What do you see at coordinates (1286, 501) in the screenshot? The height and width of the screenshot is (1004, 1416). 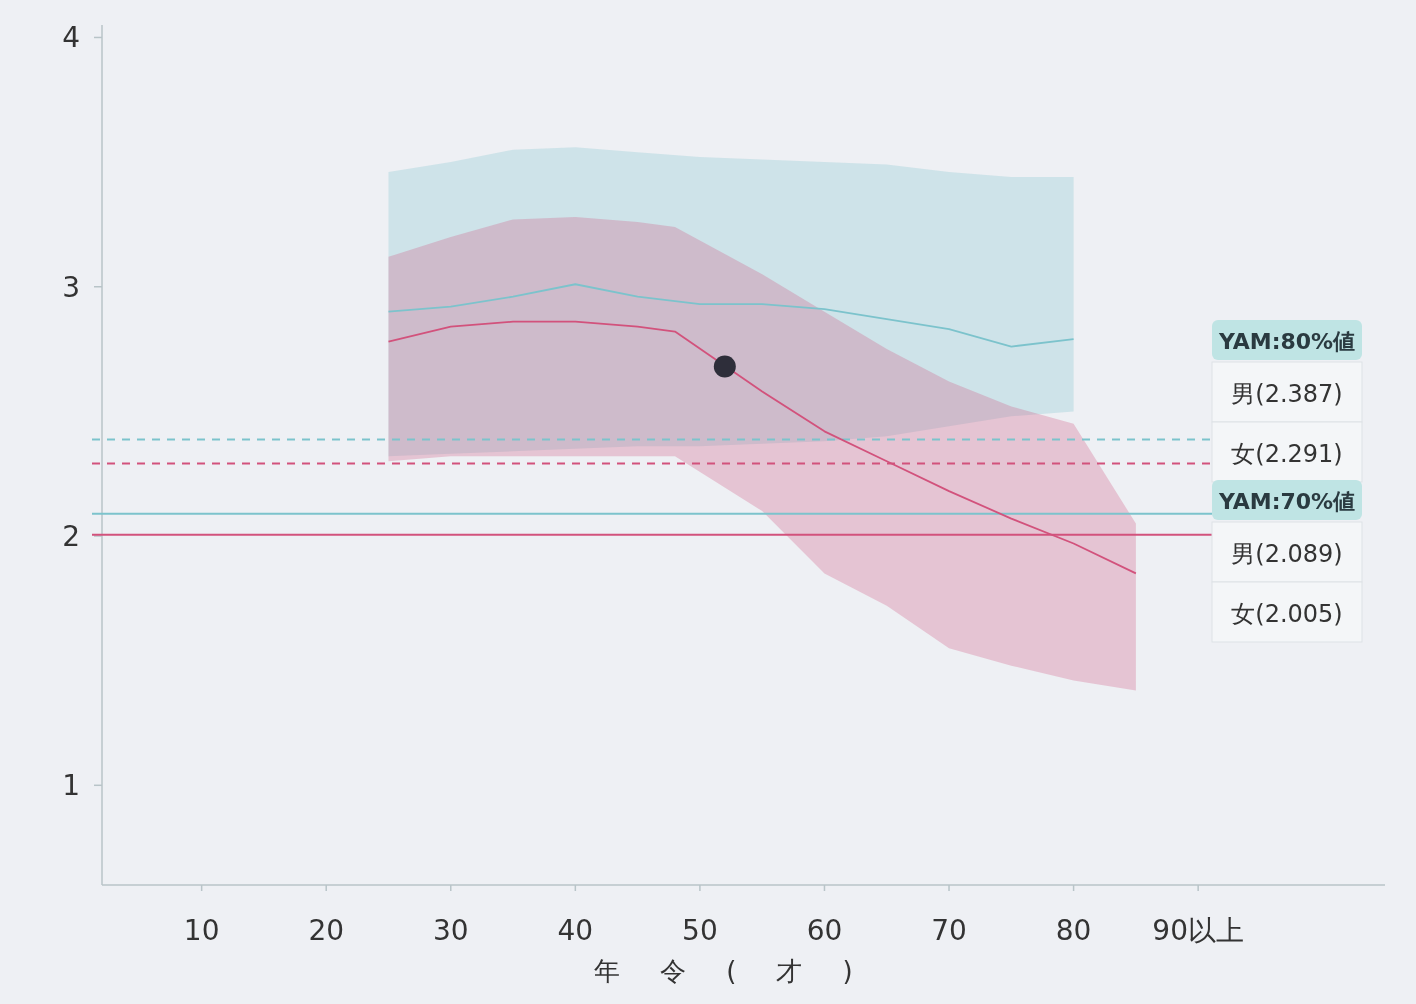 I see `annotation: YAM:70%値` at bounding box center [1286, 501].